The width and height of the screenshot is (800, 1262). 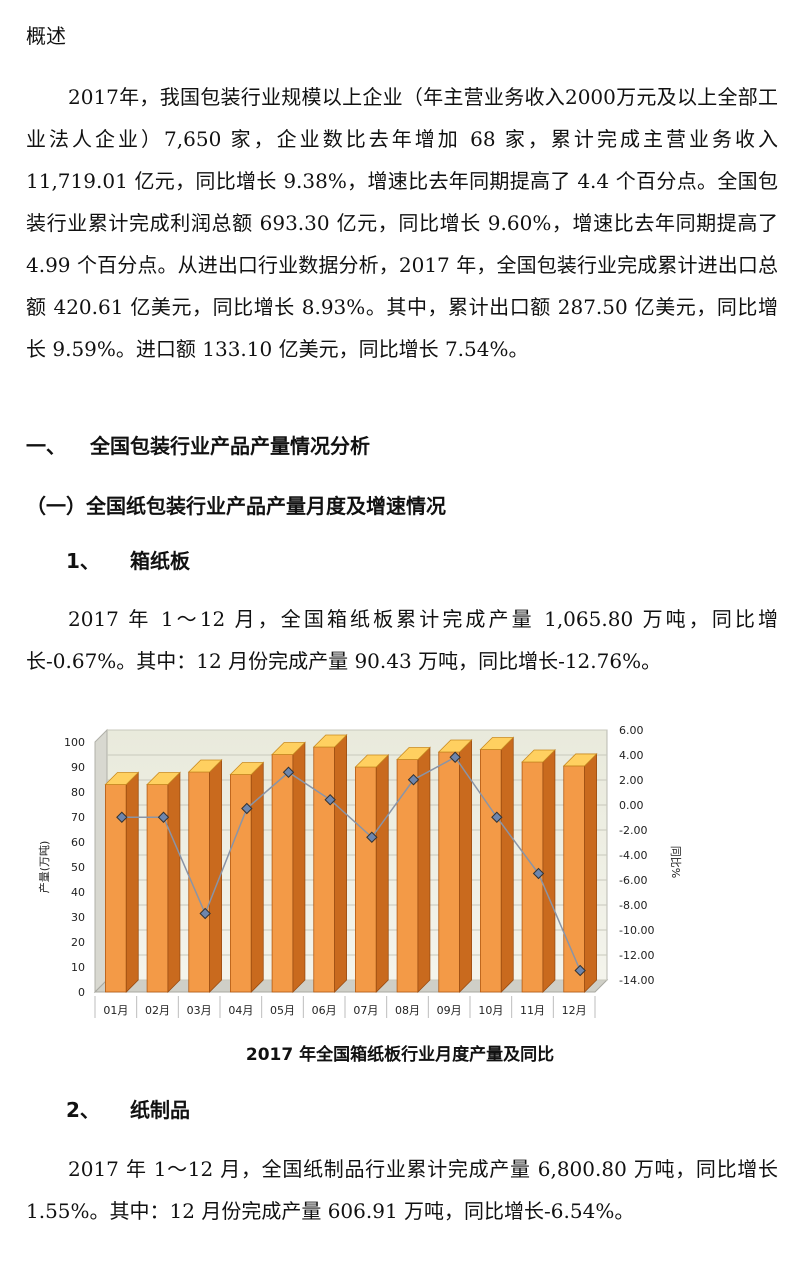 What do you see at coordinates (236, 506) in the screenshot?
I see `subsection-title: （一）全国纸包装行业产品产量月度及增速情况` at bounding box center [236, 506].